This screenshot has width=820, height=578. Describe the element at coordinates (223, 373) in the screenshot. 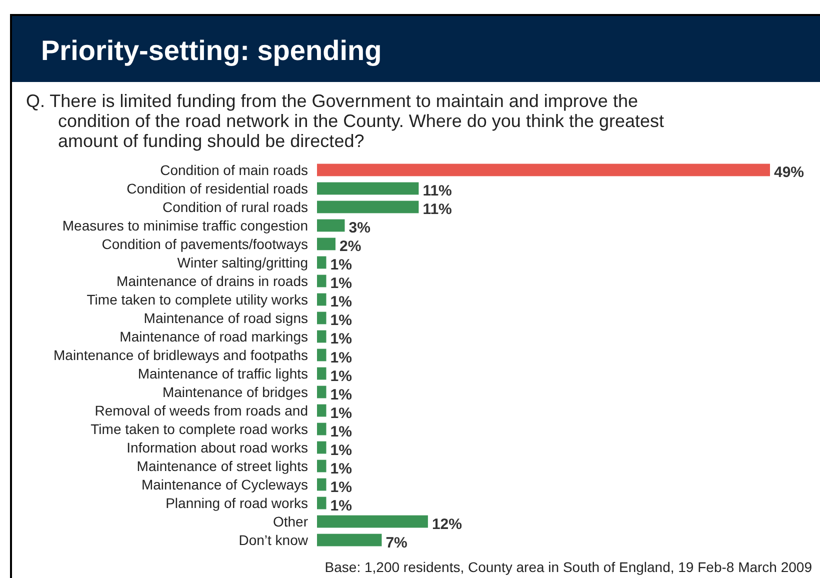

I see `y-tick-label: Maintenance of traffic lights` at that location.